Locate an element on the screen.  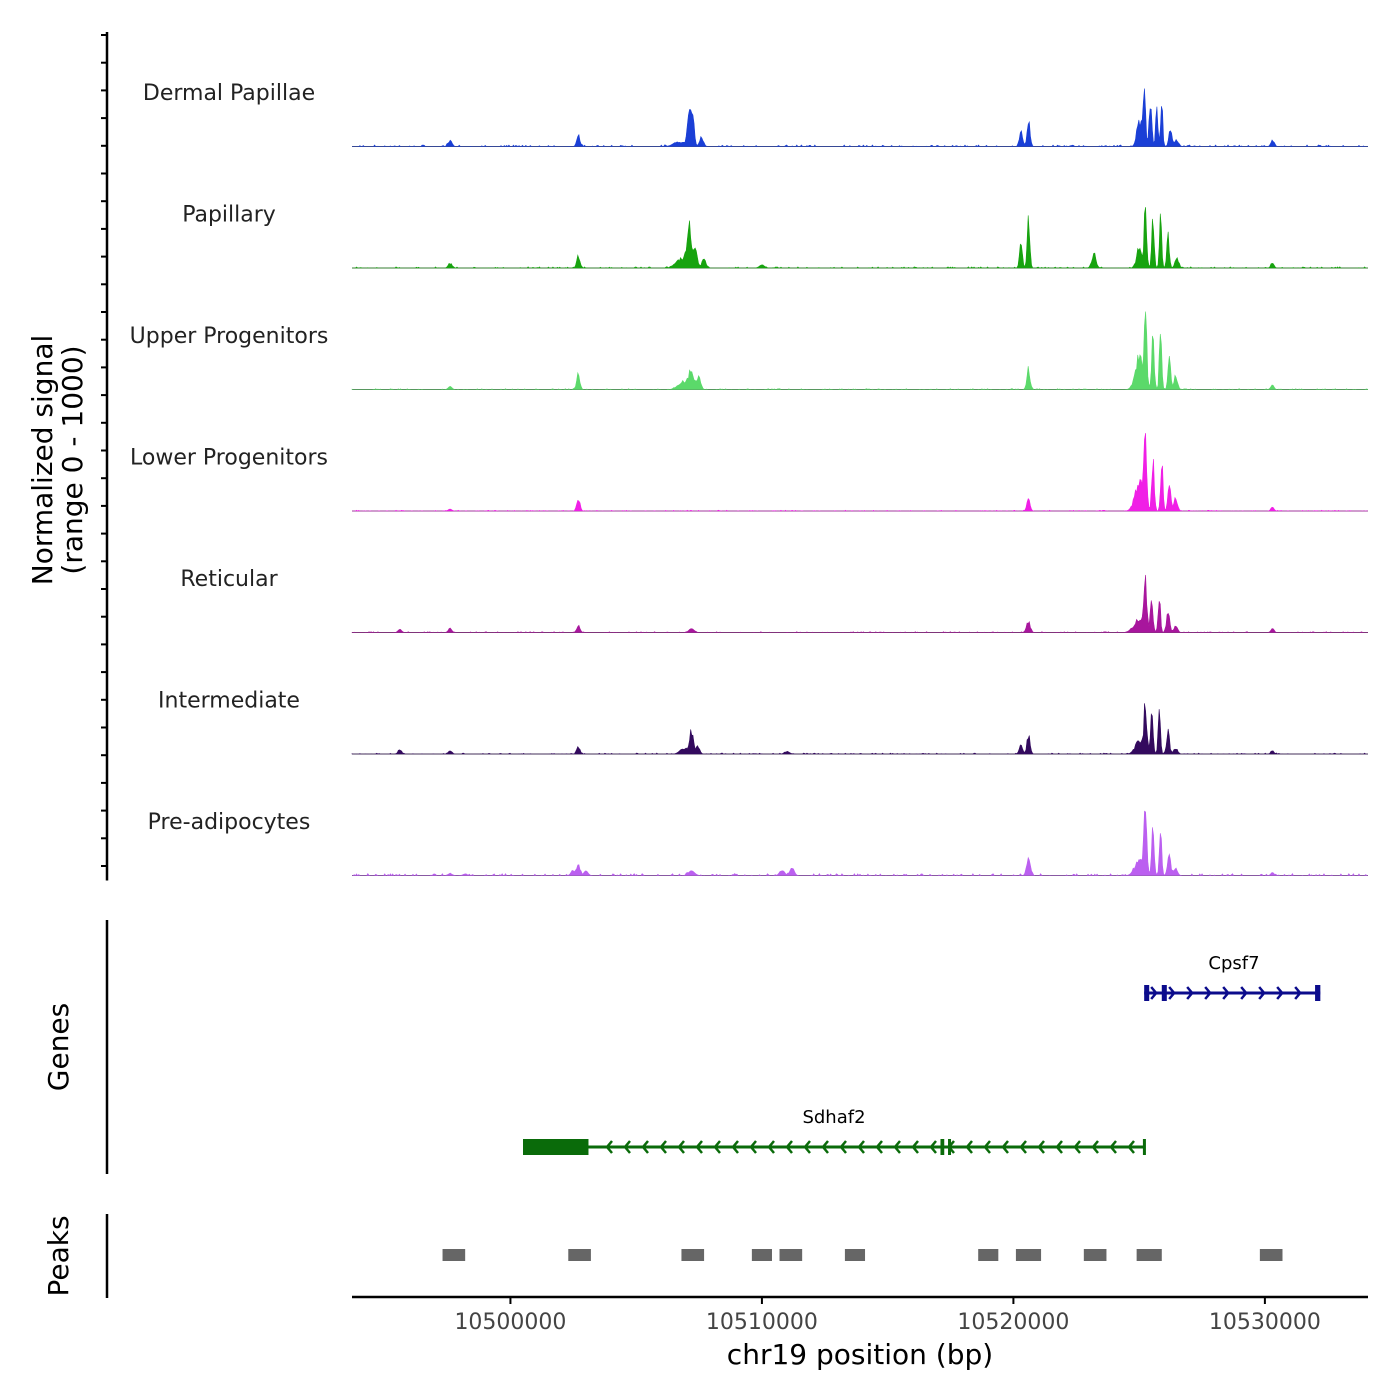
track-label: Intermediate is located at coordinates (229, 701).